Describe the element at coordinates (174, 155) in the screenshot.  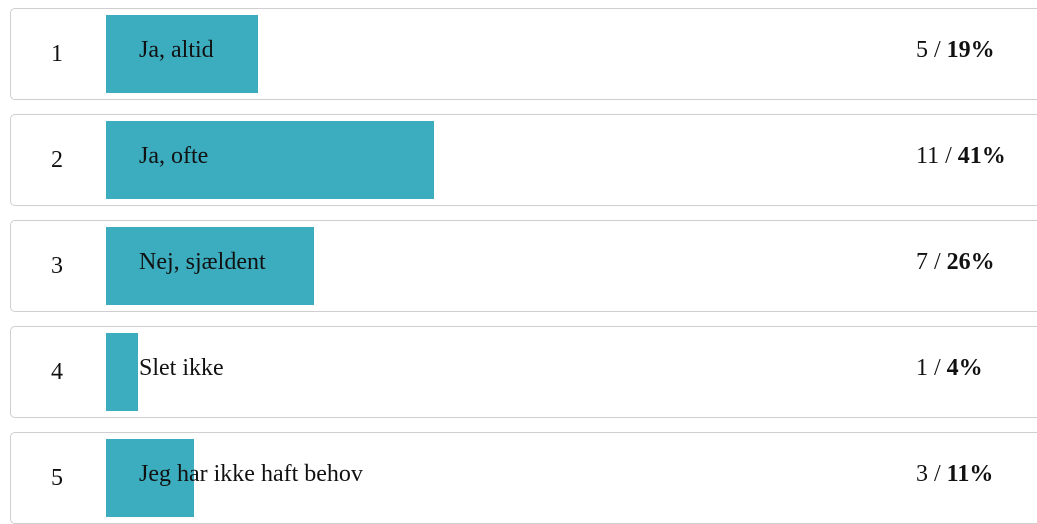
I see `answer-label: Ja, ofte` at that location.